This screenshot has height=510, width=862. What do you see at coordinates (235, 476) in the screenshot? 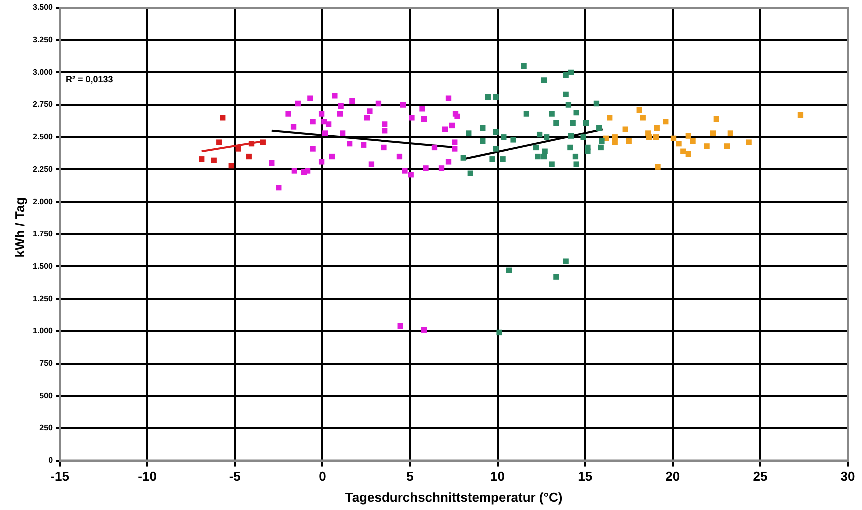
I see `x-tick-label: -5` at bounding box center [235, 476].